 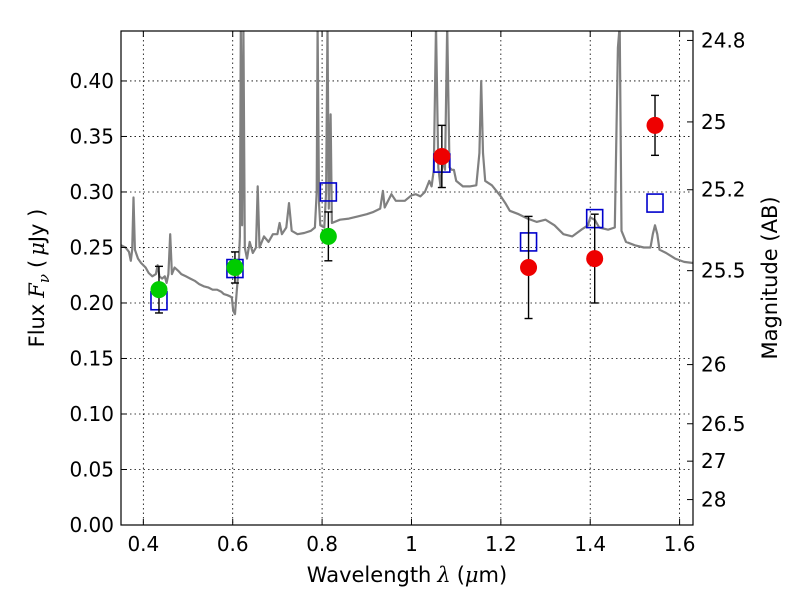 I want to click on y2-tick-label: 28, so click(x=713, y=500).